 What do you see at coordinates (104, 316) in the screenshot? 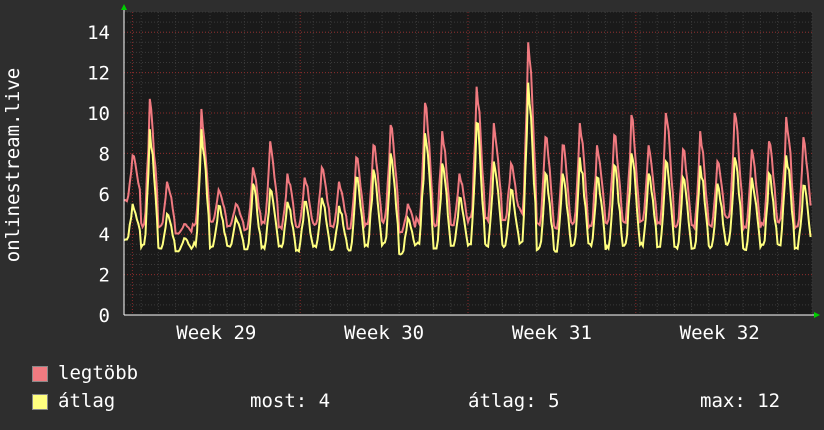
I see `y-tick-label: 0` at bounding box center [104, 316].